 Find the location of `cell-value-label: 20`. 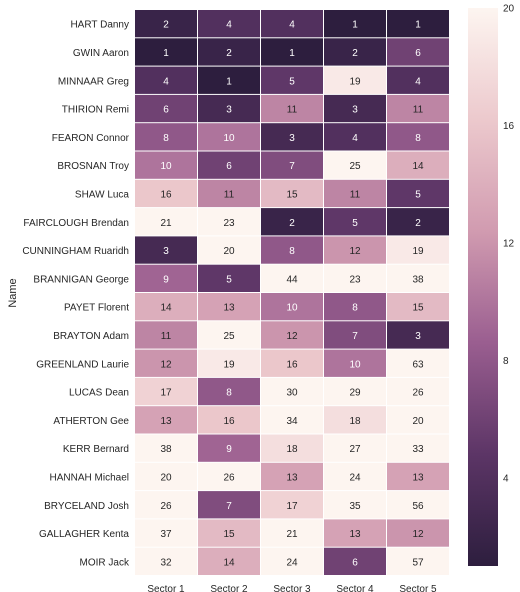

cell-value-label: 20 is located at coordinates (418, 421).